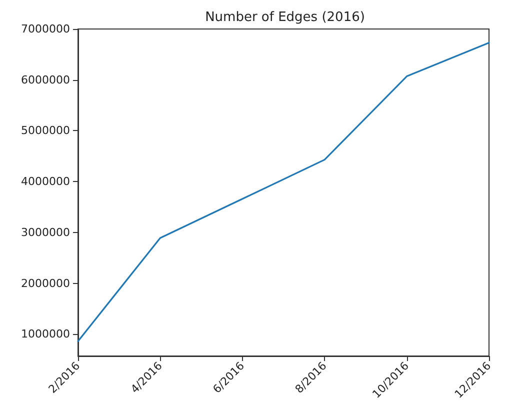  Describe the element at coordinates (45, 334) in the screenshot. I see `y-tick-label: 1000000` at that location.